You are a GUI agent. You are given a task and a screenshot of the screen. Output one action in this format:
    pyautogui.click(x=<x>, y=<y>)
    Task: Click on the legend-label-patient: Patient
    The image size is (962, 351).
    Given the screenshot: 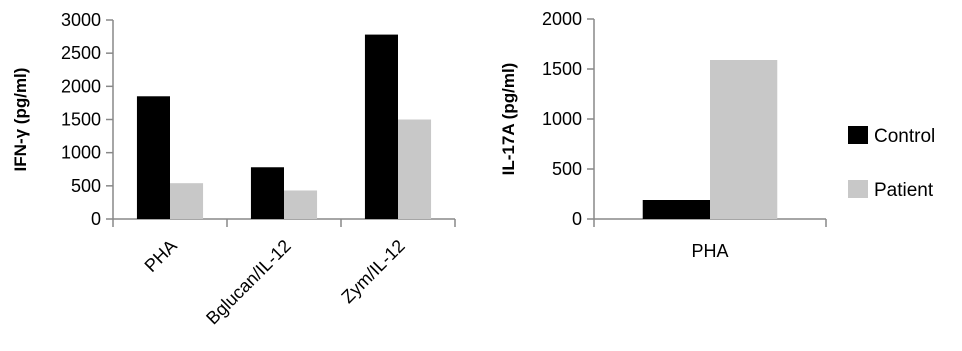 What is the action you would take?
    pyautogui.click(x=904, y=190)
    